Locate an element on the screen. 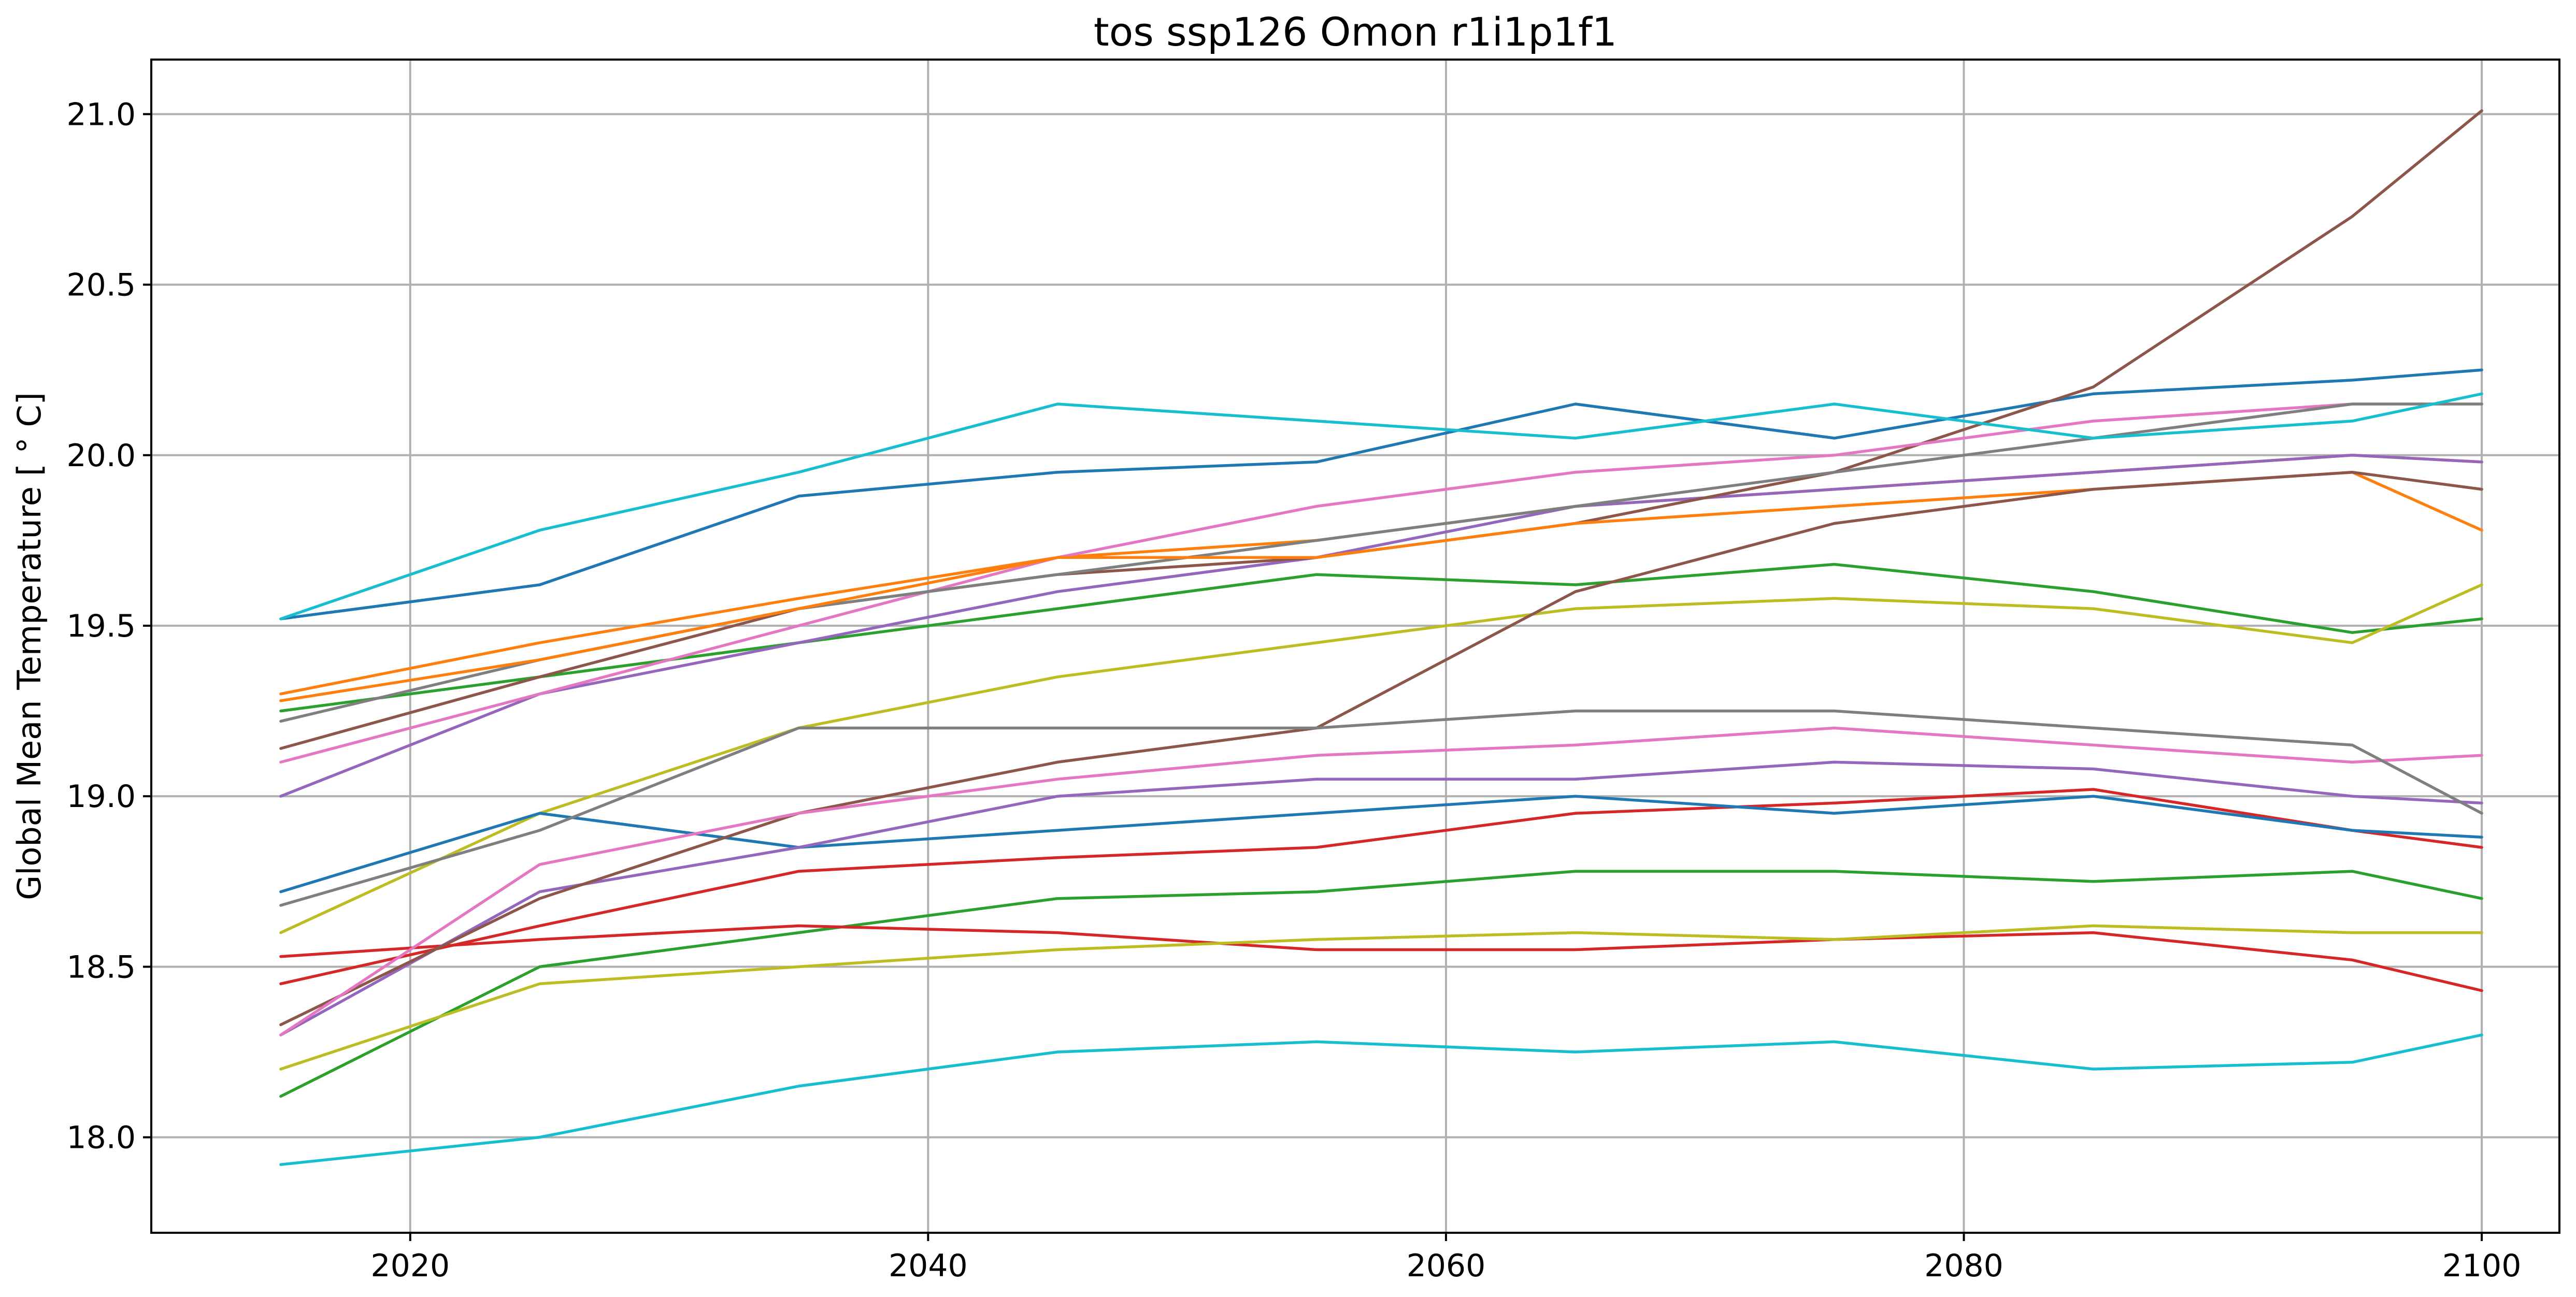  x-tick-label-3: 2080 is located at coordinates (1964, 1266).